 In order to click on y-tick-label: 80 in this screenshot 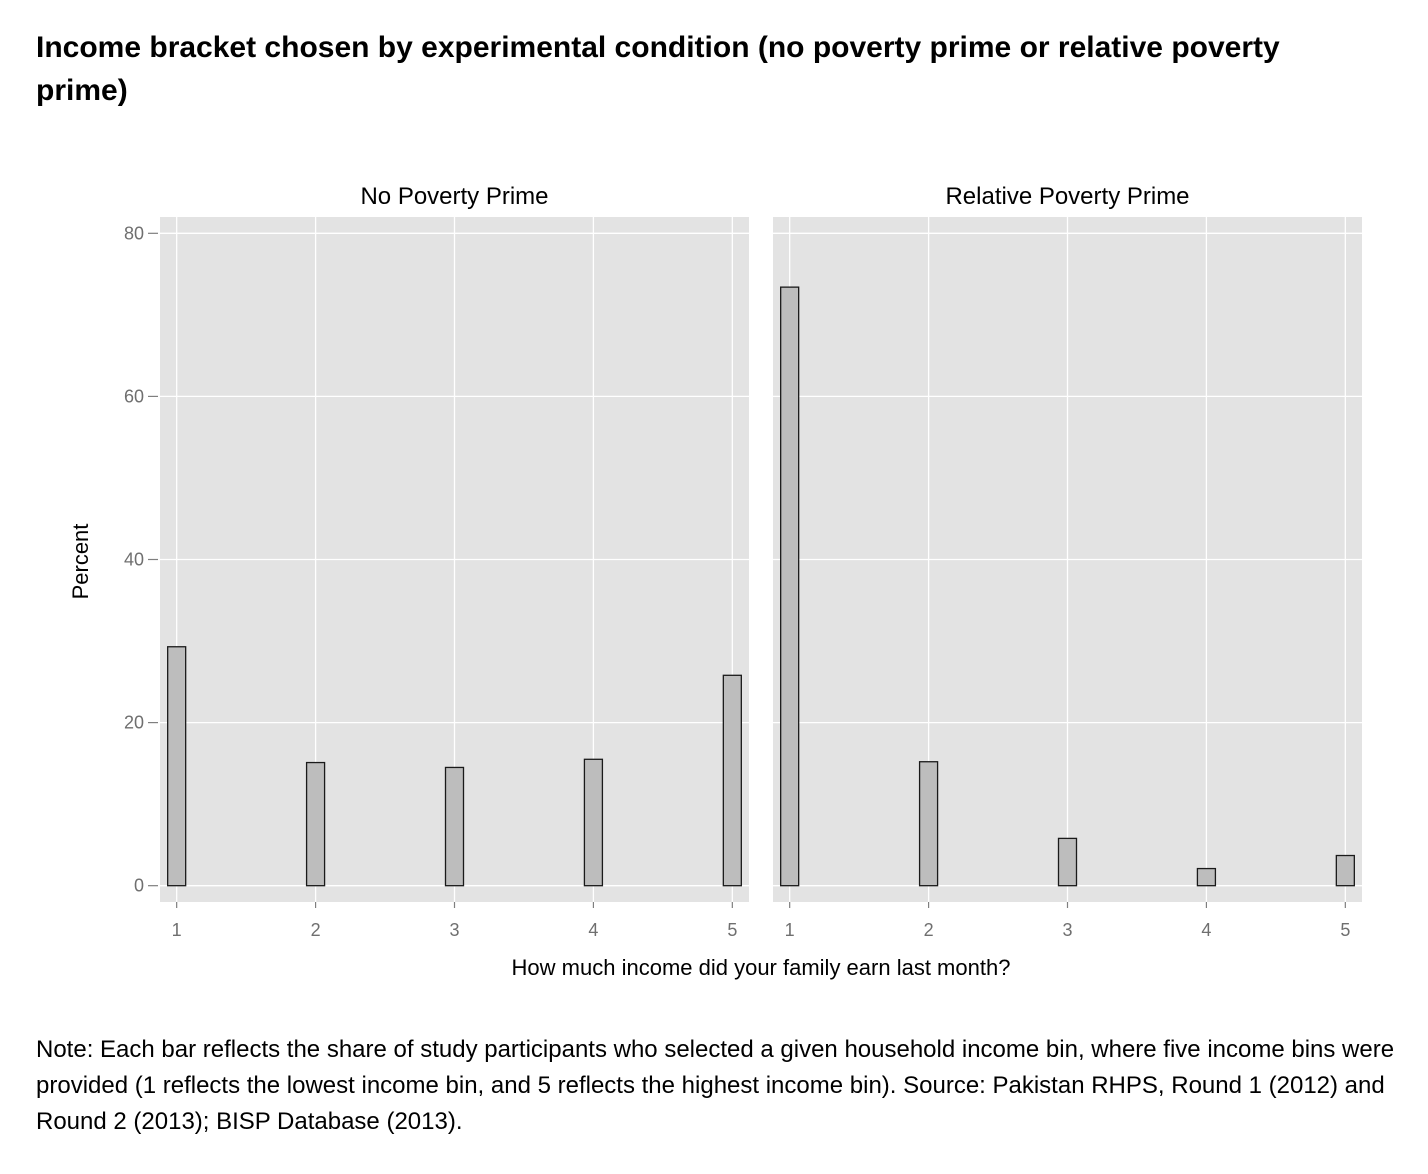, I will do `click(134, 233)`.